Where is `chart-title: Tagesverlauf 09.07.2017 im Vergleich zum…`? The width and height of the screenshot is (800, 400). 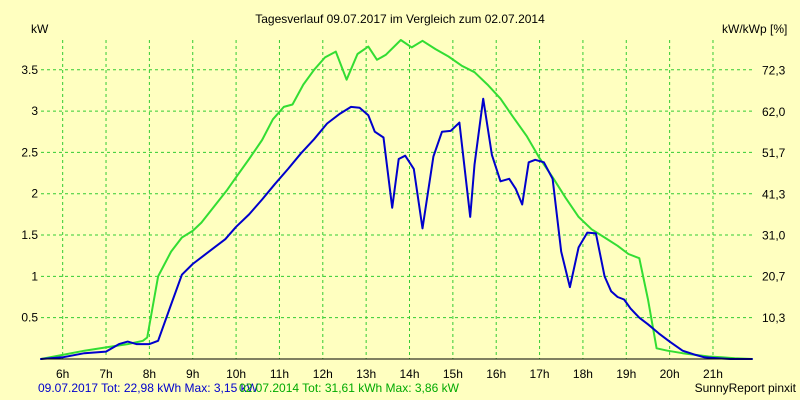
chart-title: Tagesverlauf 09.07.2017 im Vergleich zum… is located at coordinates (400, 19).